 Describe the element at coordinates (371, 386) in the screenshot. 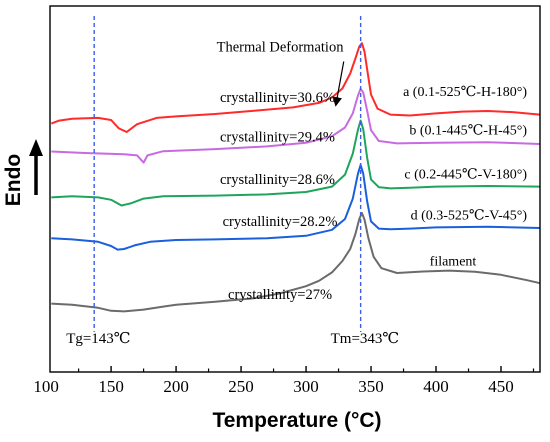

I see `x-tick-label-350: 350` at that location.